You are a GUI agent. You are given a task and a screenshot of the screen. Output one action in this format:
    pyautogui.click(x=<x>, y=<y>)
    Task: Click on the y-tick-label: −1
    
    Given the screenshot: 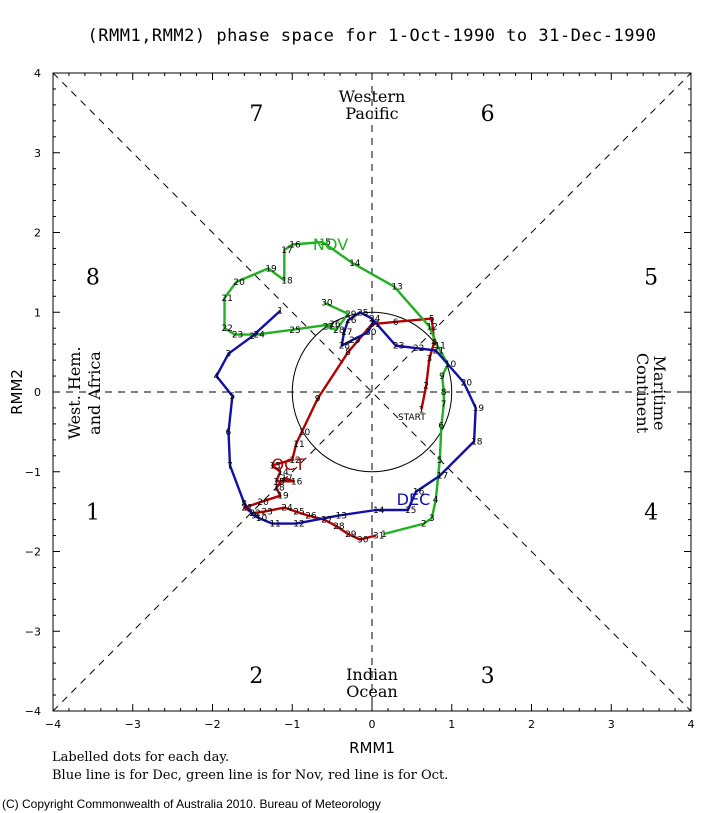 What is the action you would take?
    pyautogui.click(x=33, y=472)
    